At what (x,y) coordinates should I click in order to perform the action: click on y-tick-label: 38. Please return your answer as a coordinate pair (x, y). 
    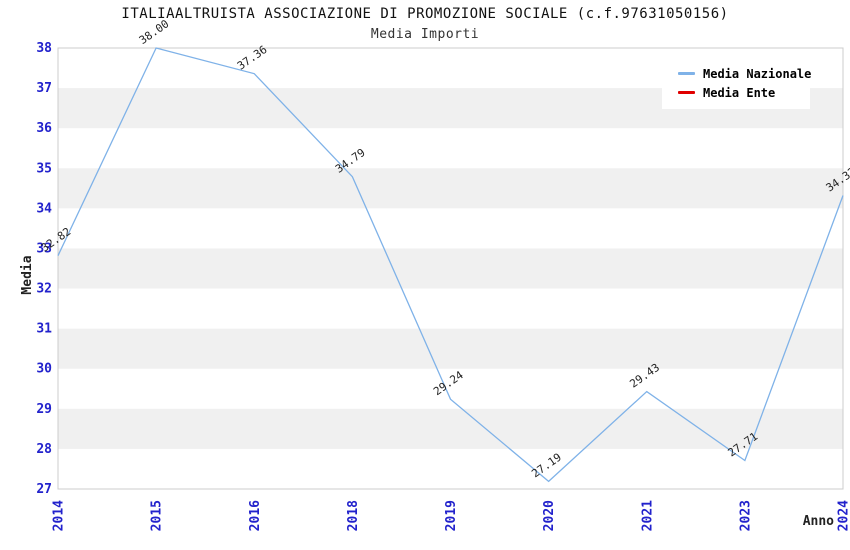
    Looking at the image, I should click on (44, 48).